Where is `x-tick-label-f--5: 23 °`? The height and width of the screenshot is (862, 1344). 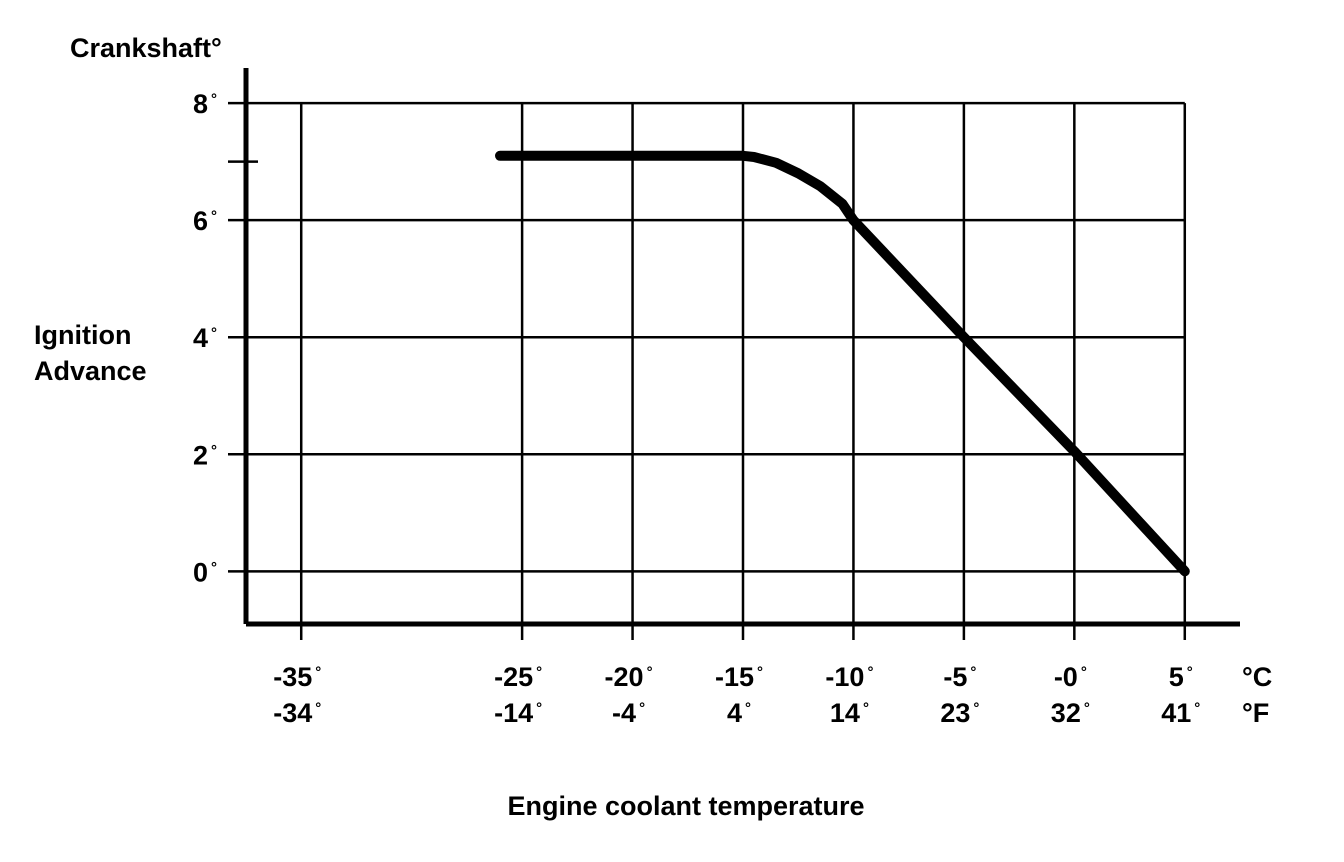 x-tick-label-f--5: 23 ° is located at coordinates (959, 713).